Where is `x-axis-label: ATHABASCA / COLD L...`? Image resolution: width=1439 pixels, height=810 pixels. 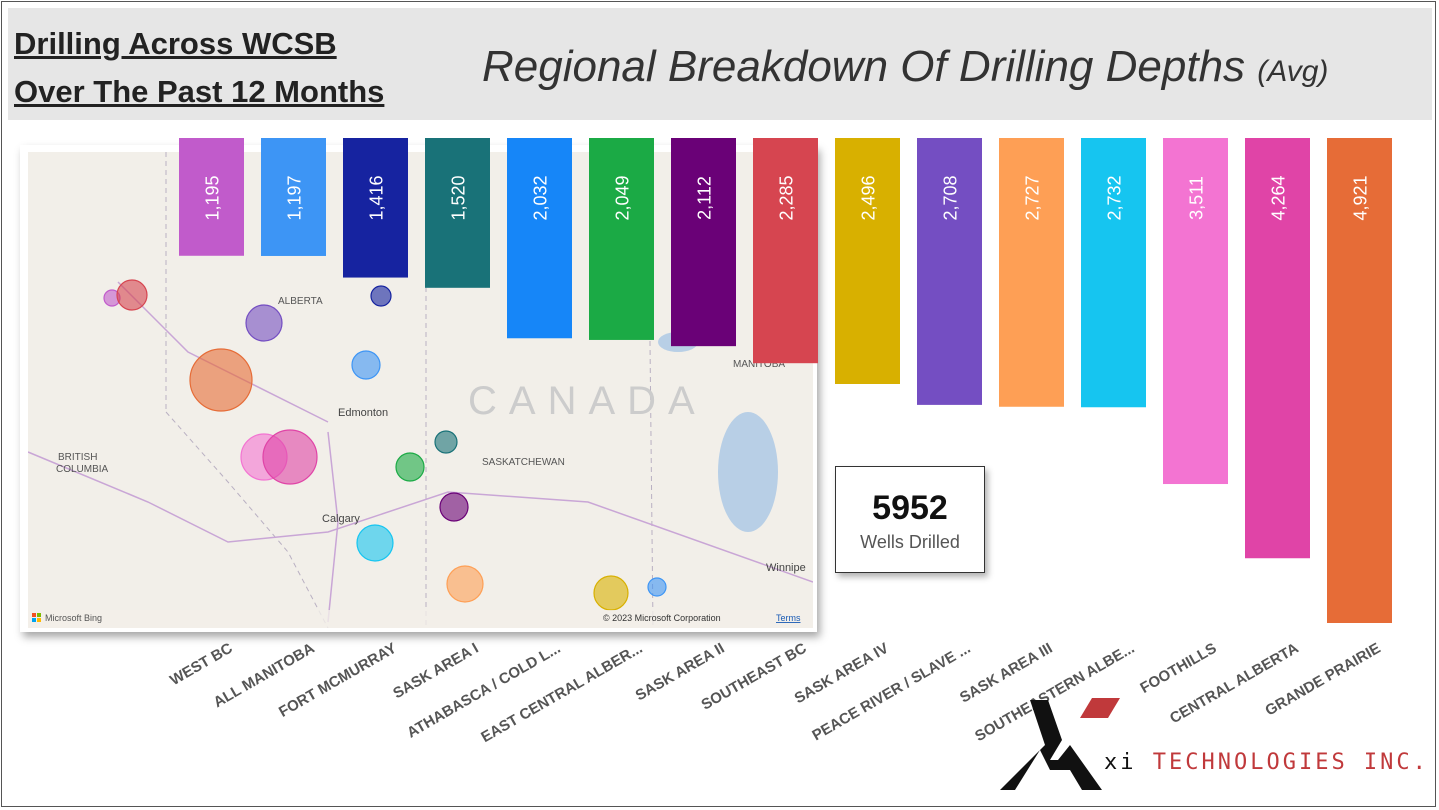 x-axis-label: ATHABASCA / COLD L... is located at coordinates (483, 691).